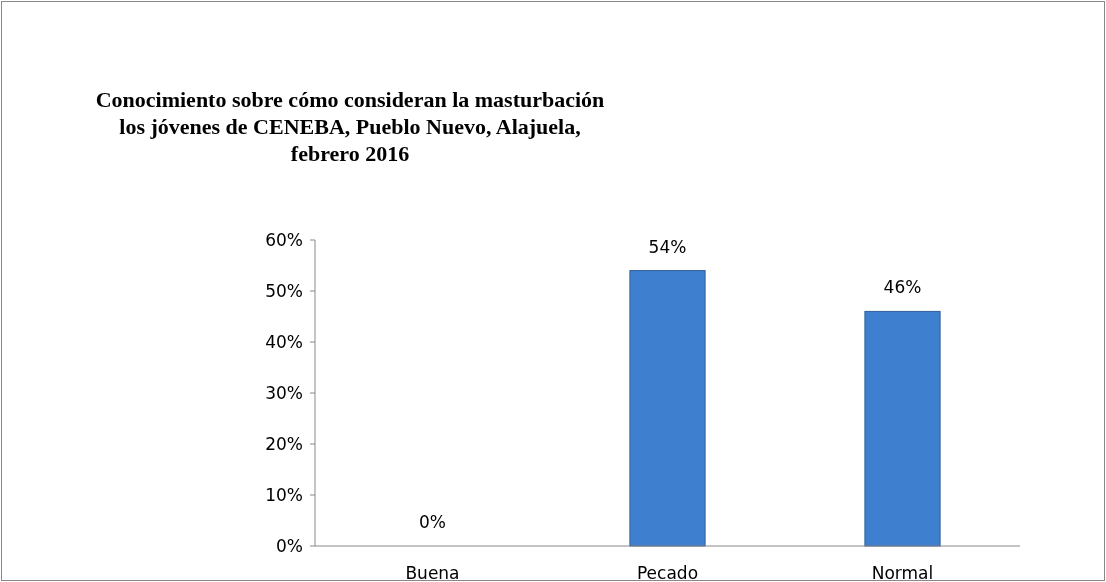 The width and height of the screenshot is (1106, 582). I want to click on data-label: 54%, so click(667, 246).